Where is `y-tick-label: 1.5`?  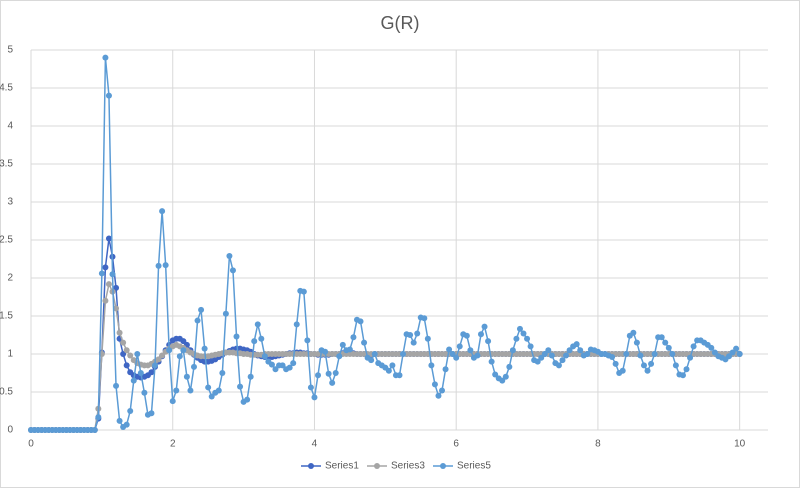 y-tick-label: 1.5 is located at coordinates (6, 316).